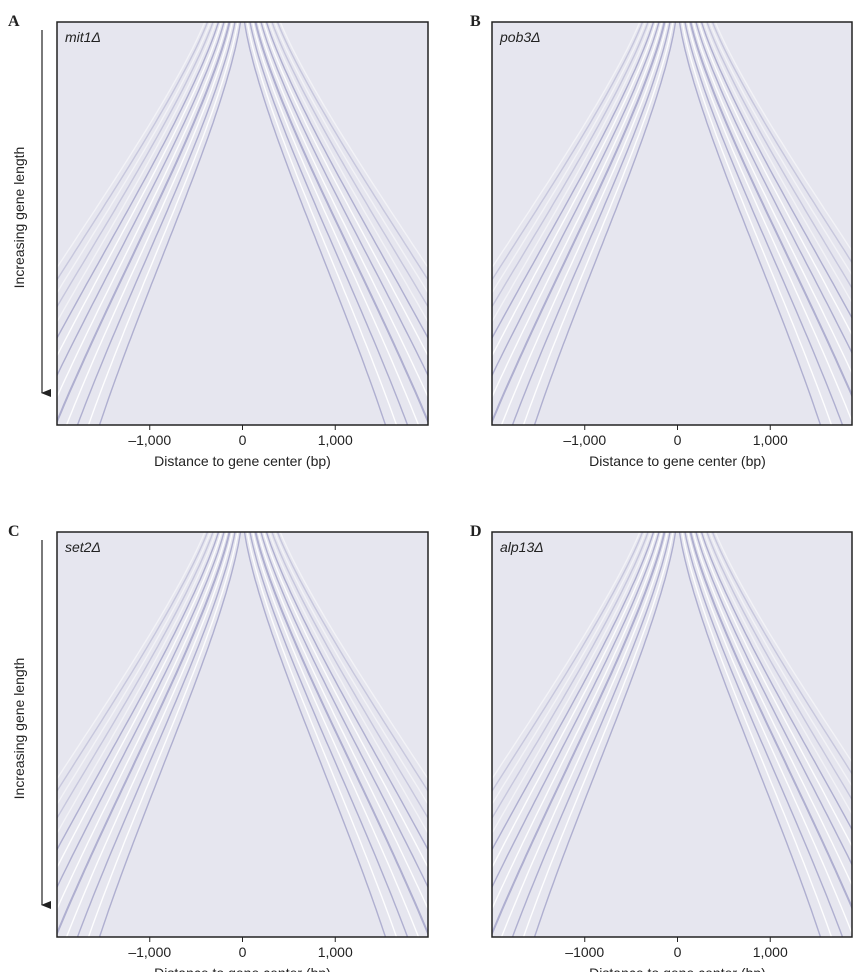  Describe the element at coordinates (584, 952) in the screenshot. I see `x-tick-label: –1000` at that location.